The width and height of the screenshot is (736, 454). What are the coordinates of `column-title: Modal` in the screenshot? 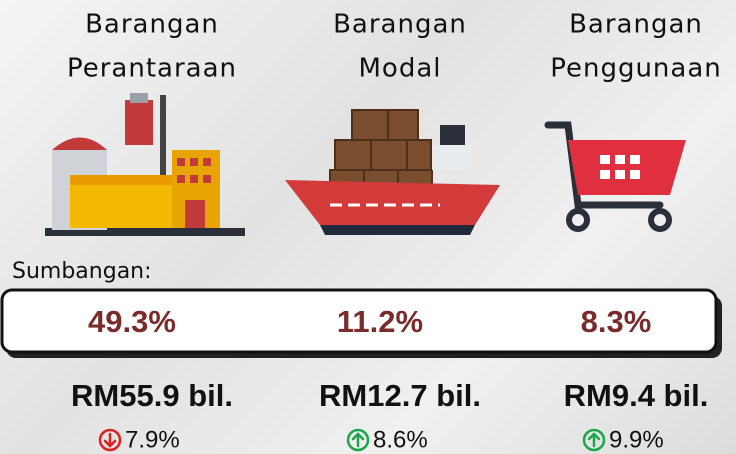 It's located at (400, 69).